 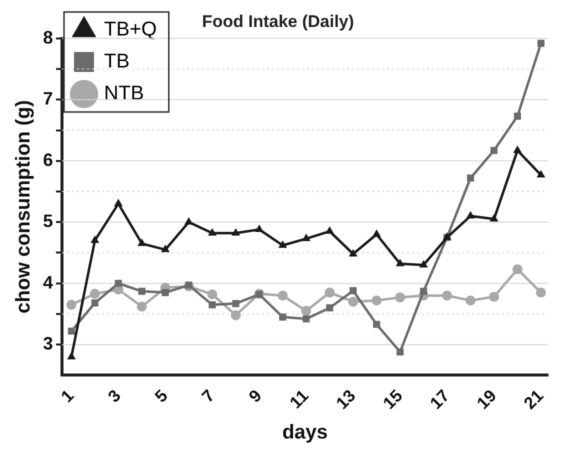 What do you see at coordinates (48, 344) in the screenshot?
I see `y-tick-label: 3` at bounding box center [48, 344].